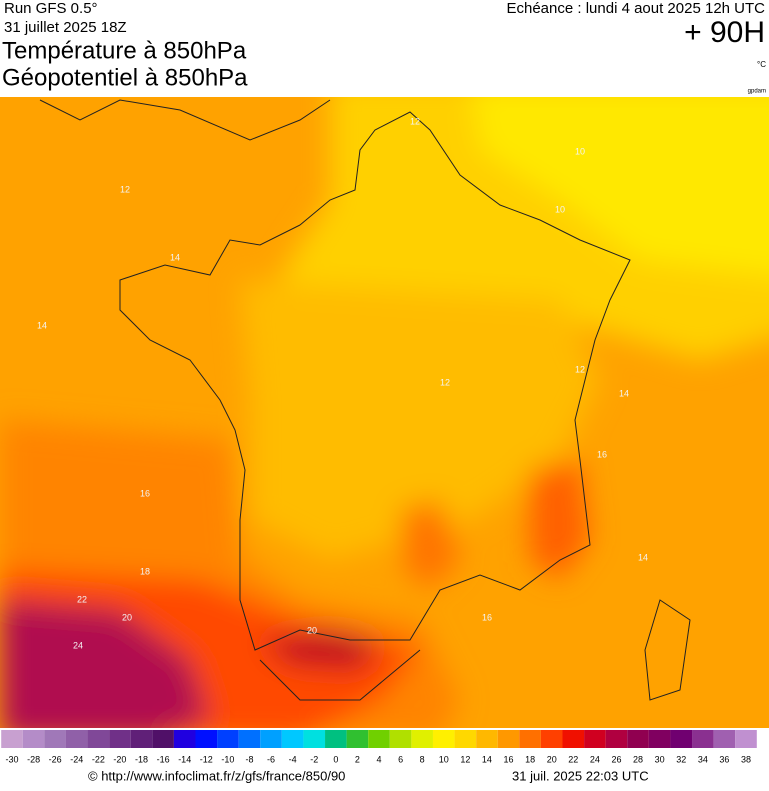 This screenshot has height=791, width=769. I want to click on contour-label: 22, so click(82, 599).